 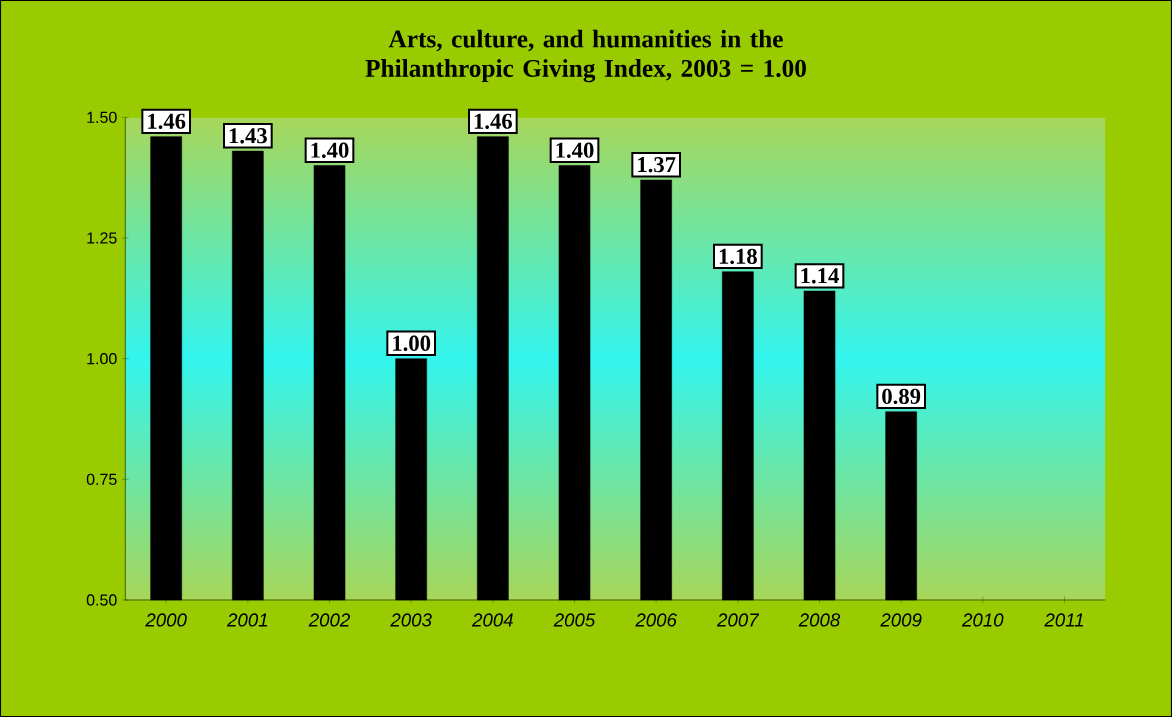 What do you see at coordinates (656, 620) in the screenshot?
I see `x-tick-label: 2006` at bounding box center [656, 620].